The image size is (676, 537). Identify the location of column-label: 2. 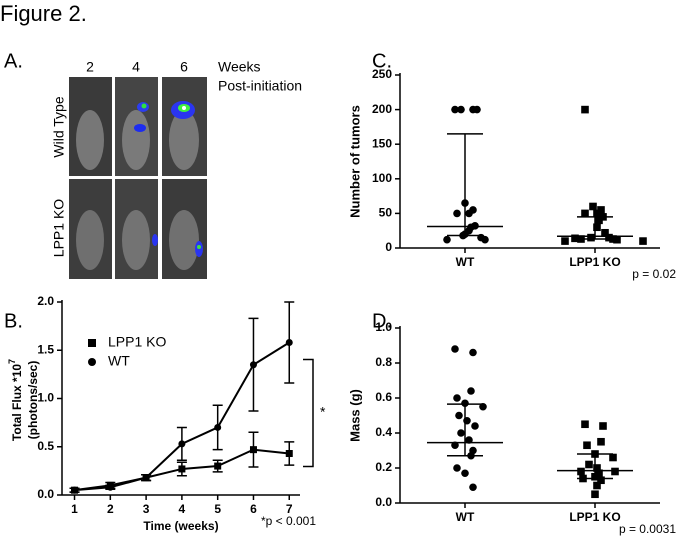
(90, 67).